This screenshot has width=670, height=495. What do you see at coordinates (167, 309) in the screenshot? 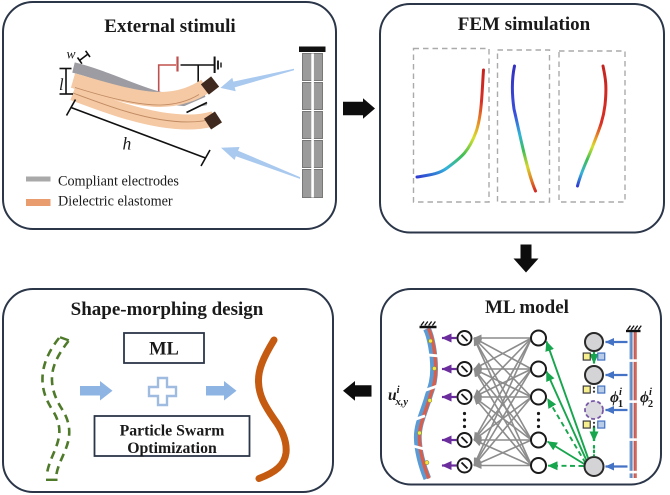
I see `svg-text: Shape-morphing design` at bounding box center [167, 309].